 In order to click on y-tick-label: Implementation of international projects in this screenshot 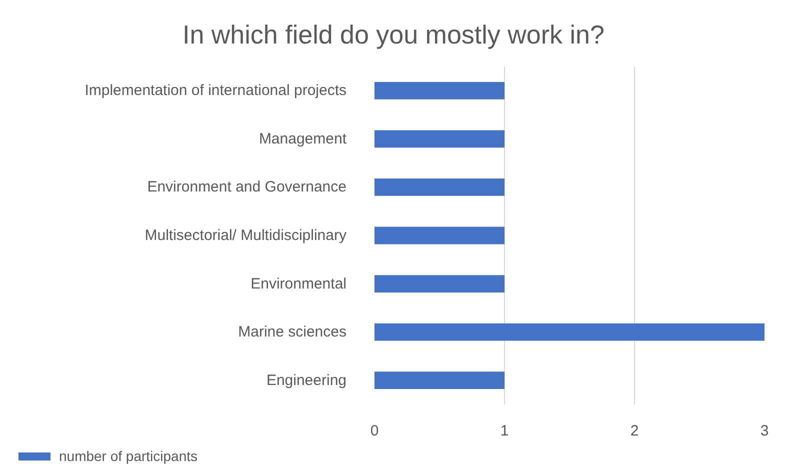, I will do `click(215, 91)`.